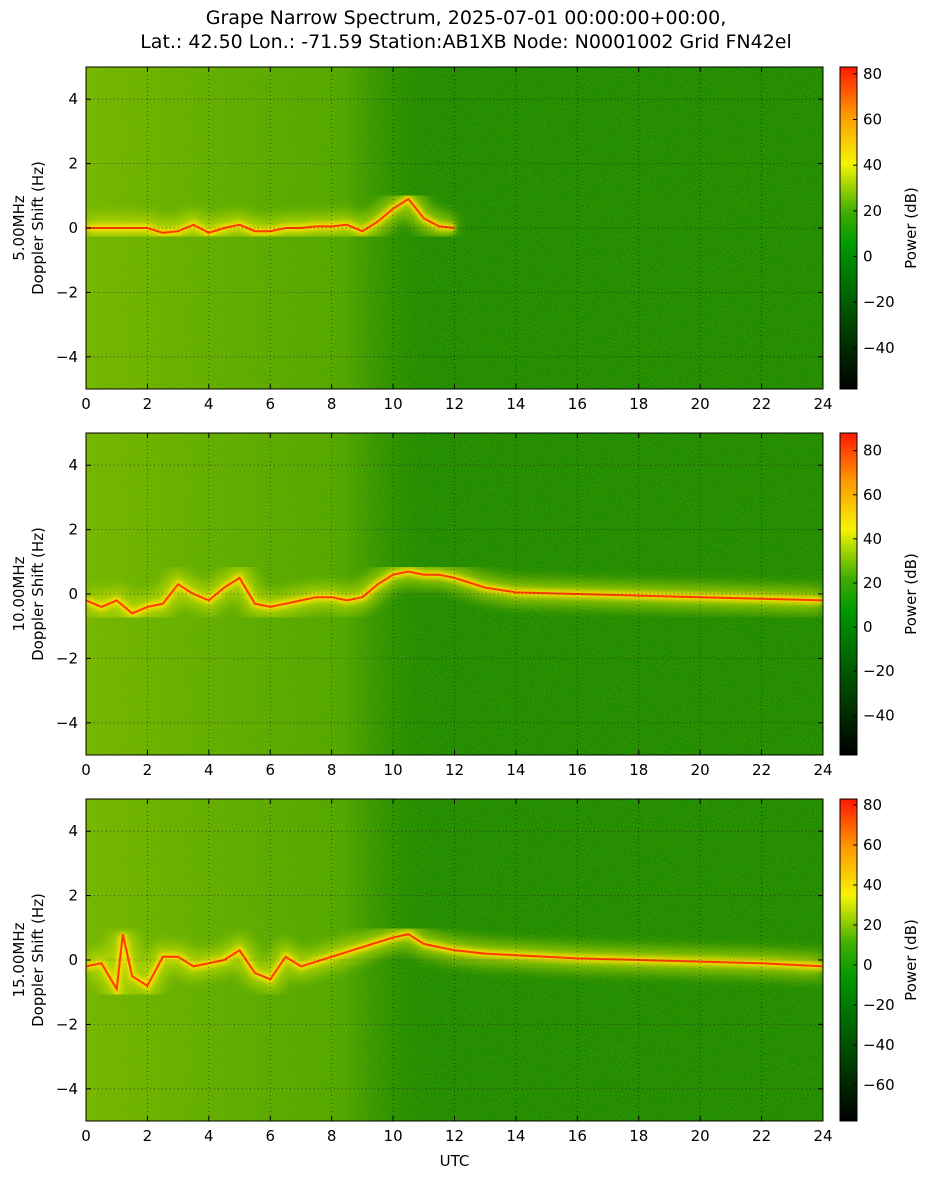 Image resolution: width=932 pixels, height=1178 pixels. What do you see at coordinates (19, 959) in the screenshot?
I see `y-axis-label-frequency: 15.00MHz` at bounding box center [19, 959].